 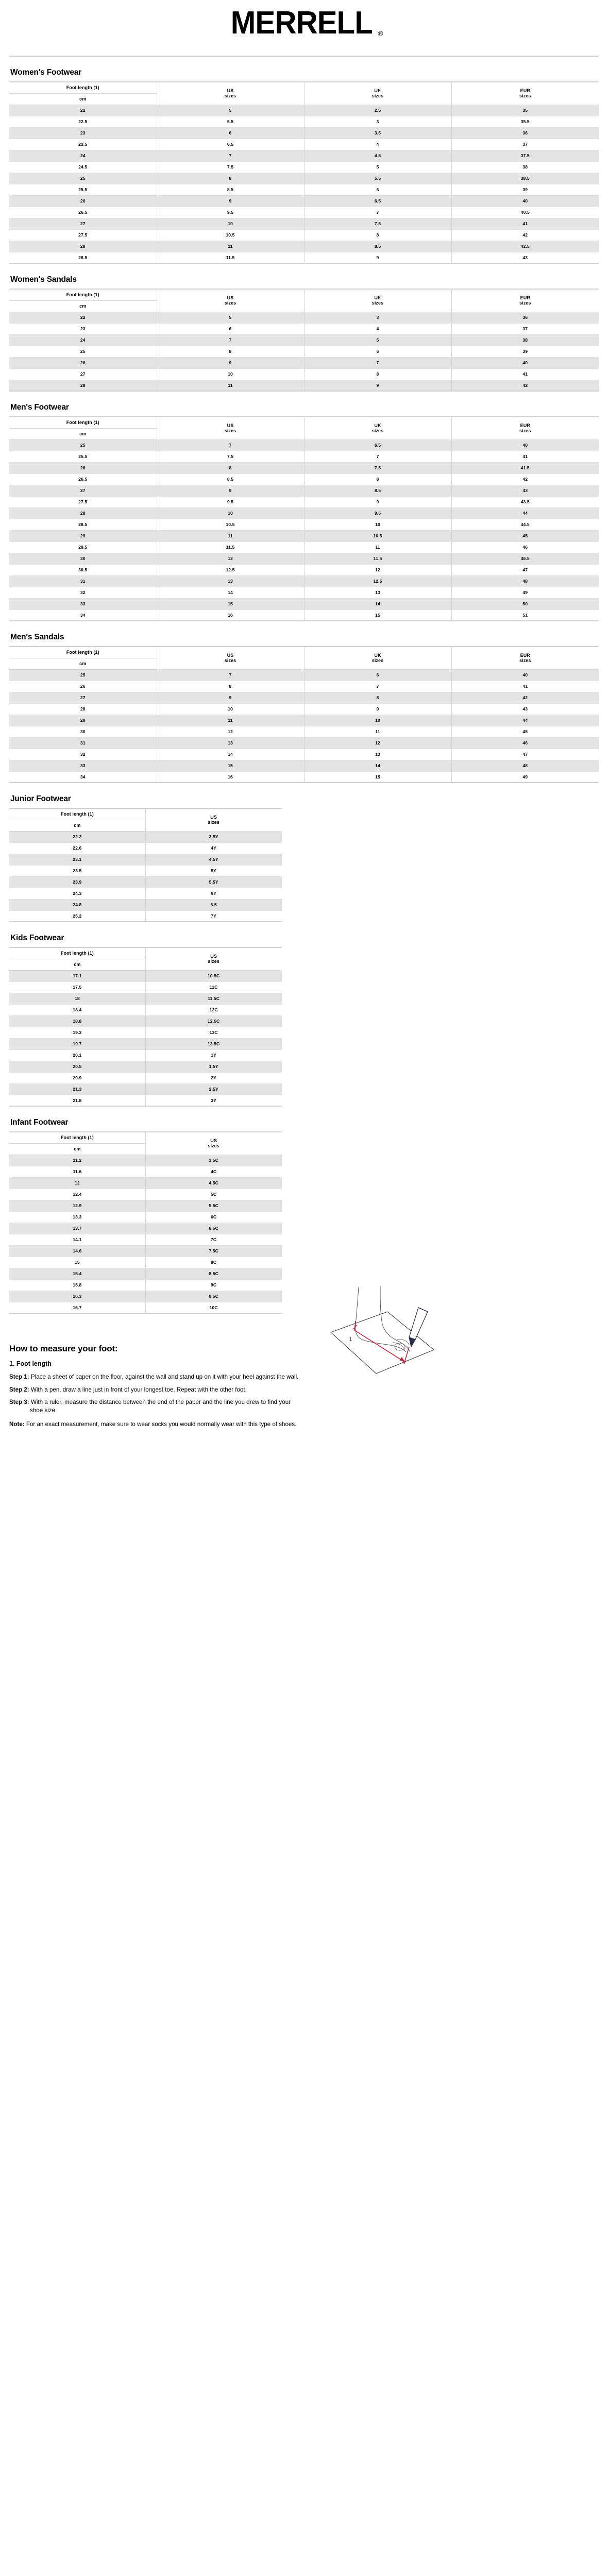 What do you see at coordinates (77, 882) in the screenshot?
I see `cell-cm: 23.9` at bounding box center [77, 882].